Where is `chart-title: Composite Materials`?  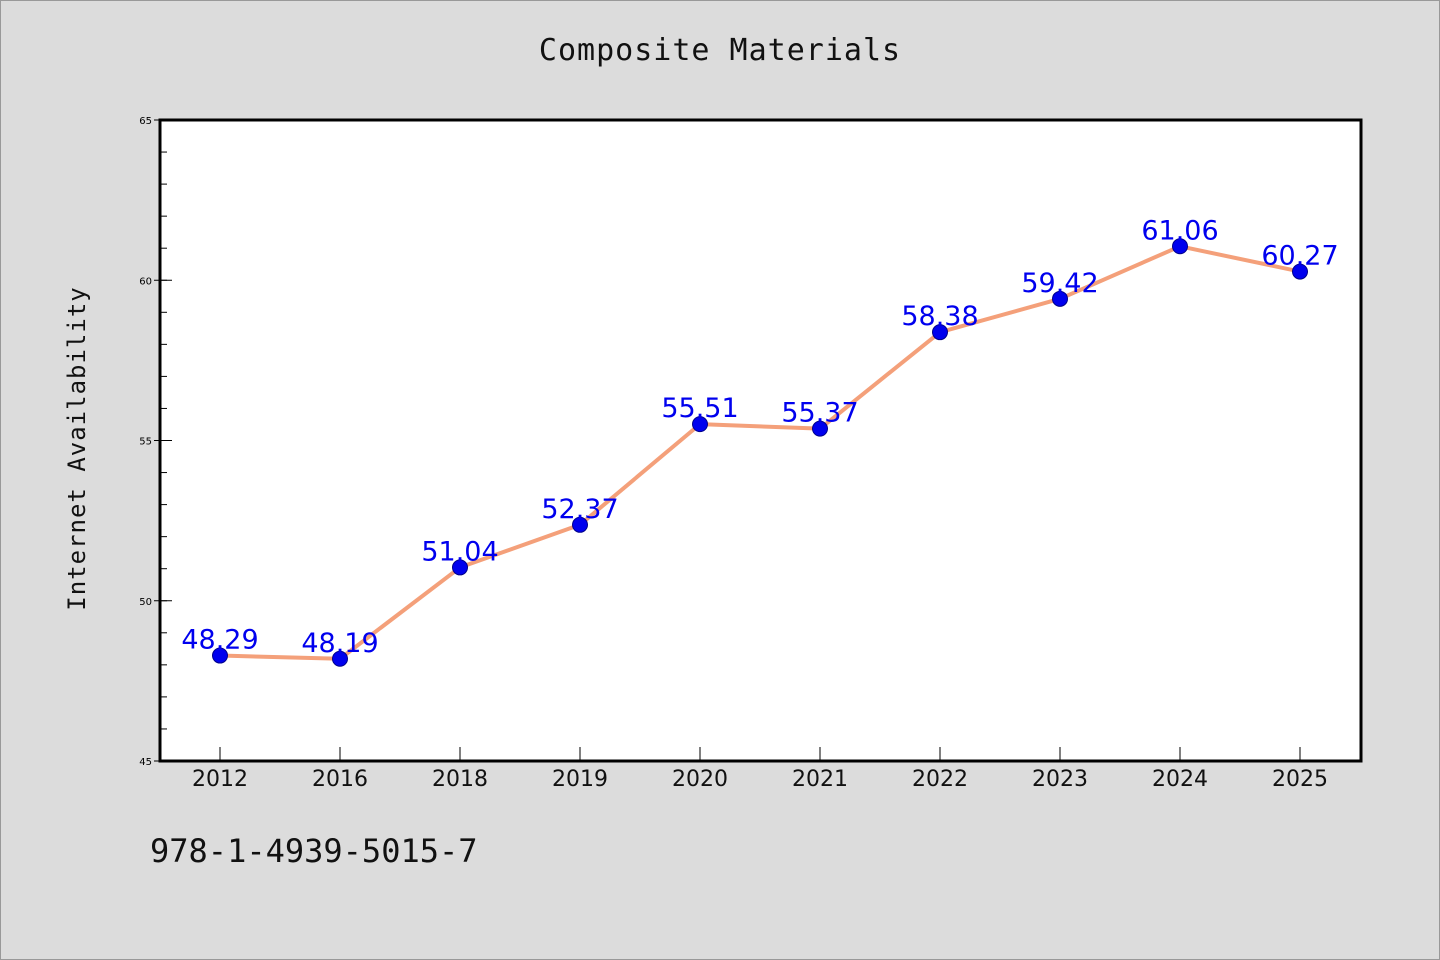
chart-title: Composite Materials is located at coordinates (720, 50).